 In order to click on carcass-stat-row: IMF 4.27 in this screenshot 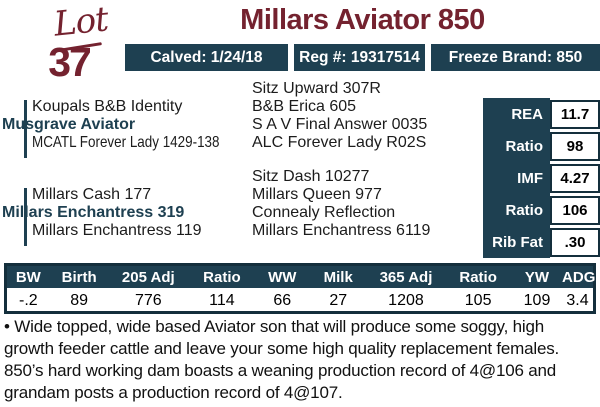, I will do `click(541, 178)`.